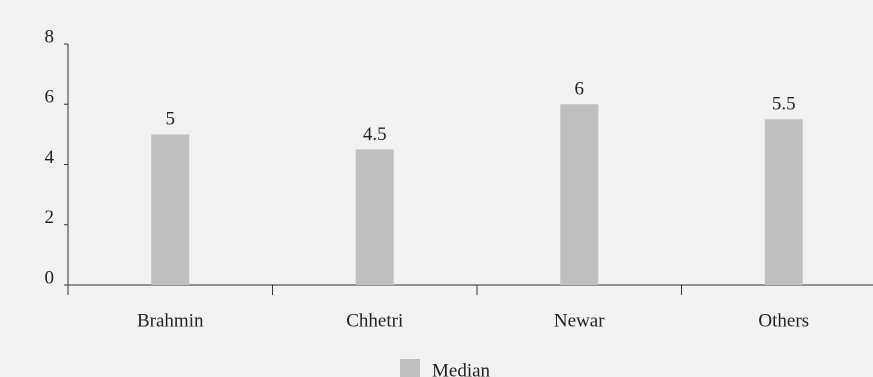 The width and height of the screenshot is (873, 377). What do you see at coordinates (171, 119) in the screenshot?
I see `value-label: 5` at bounding box center [171, 119].